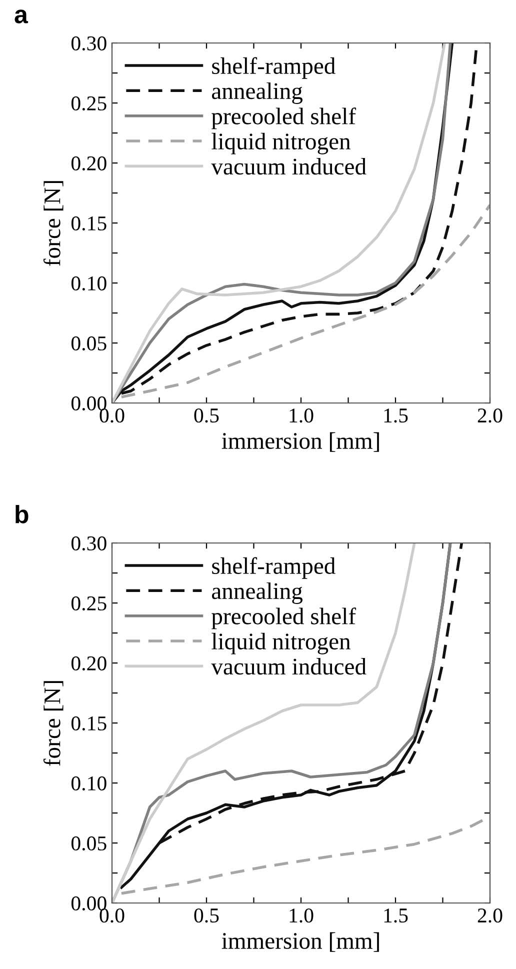  What do you see at coordinates (21, 17) in the screenshot?
I see `chart-title: a` at bounding box center [21, 17].